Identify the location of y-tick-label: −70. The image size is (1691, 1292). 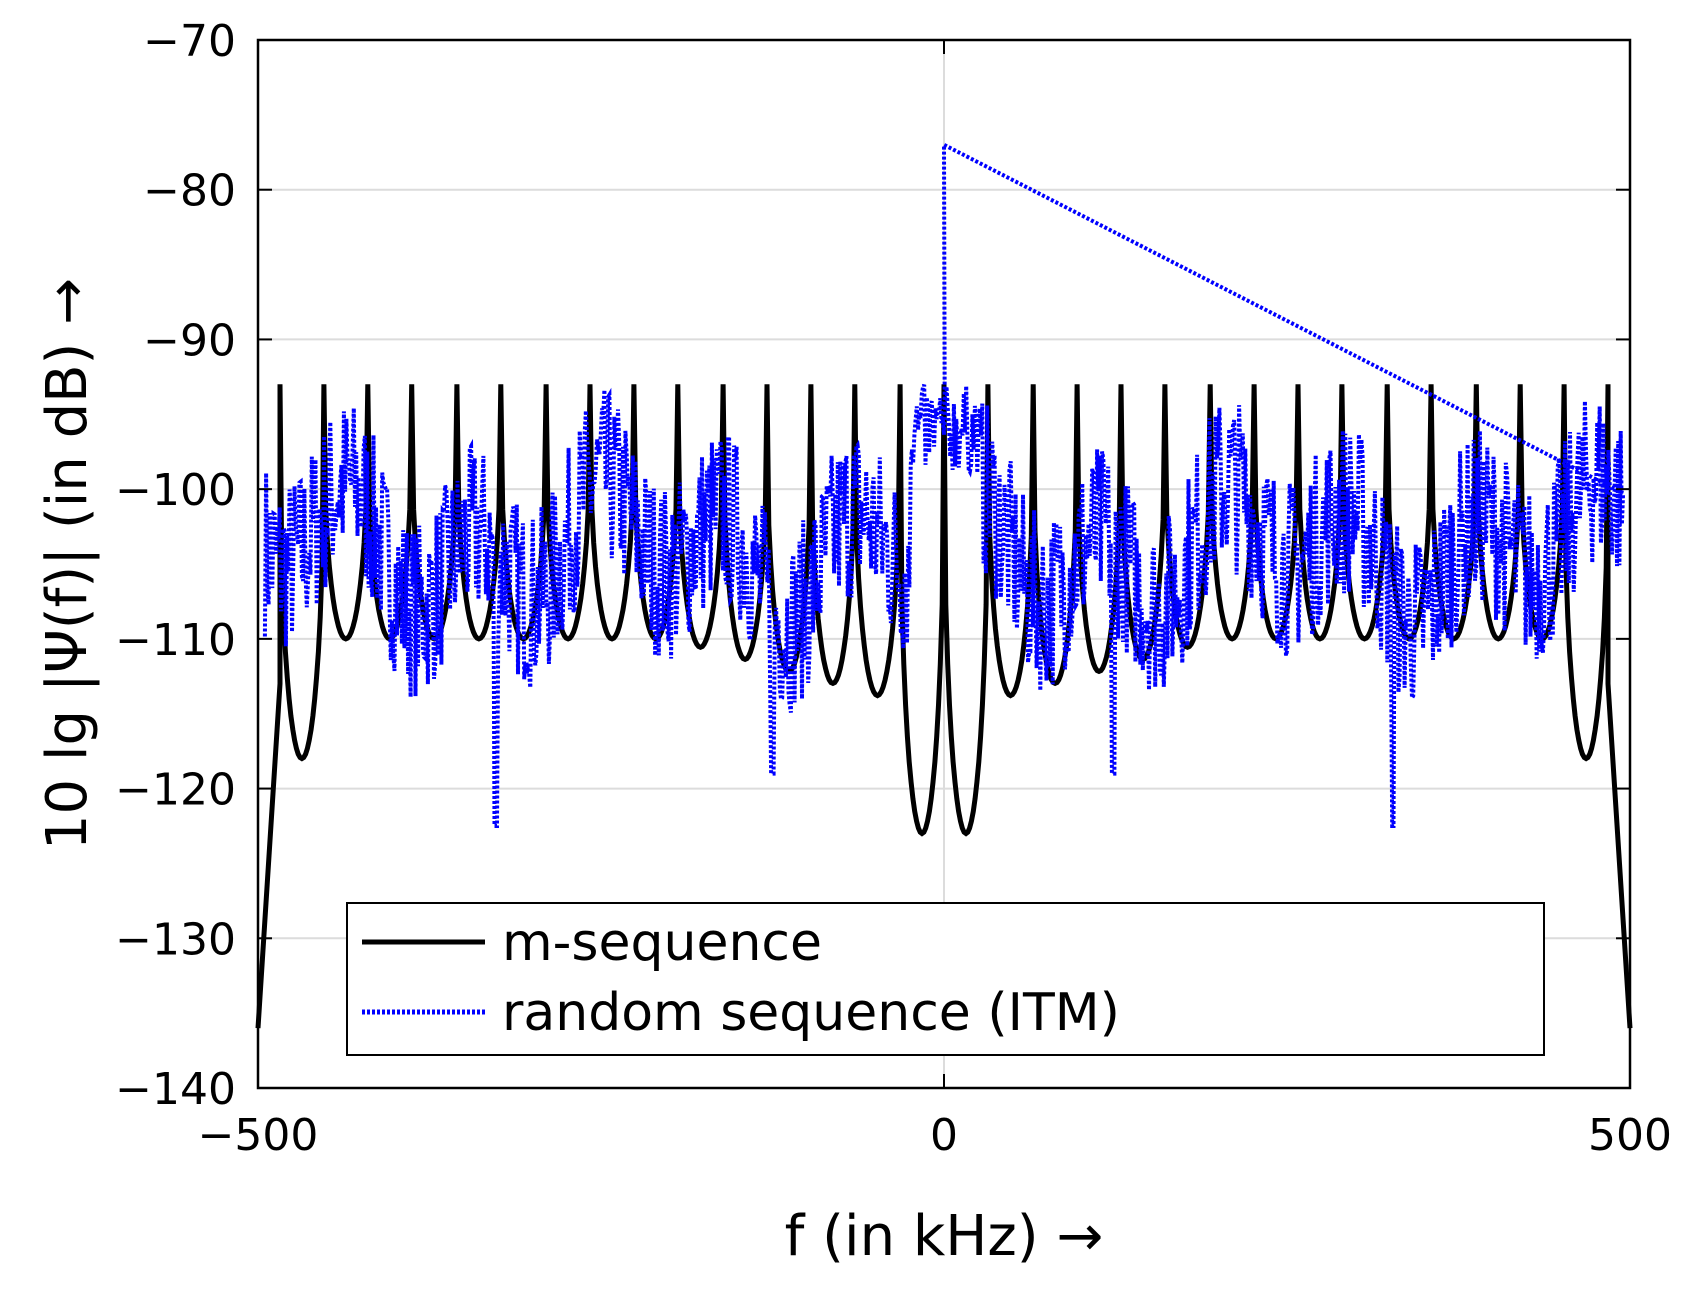
(189, 41).